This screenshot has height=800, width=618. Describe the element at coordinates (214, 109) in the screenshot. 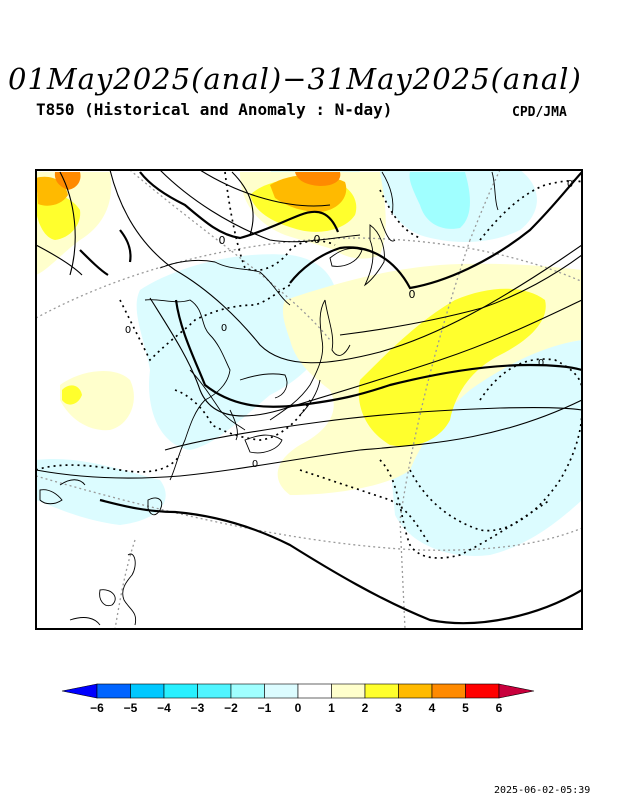

I see `page-subtitle: T850 (Historical and Anomaly : N-day)` at that location.